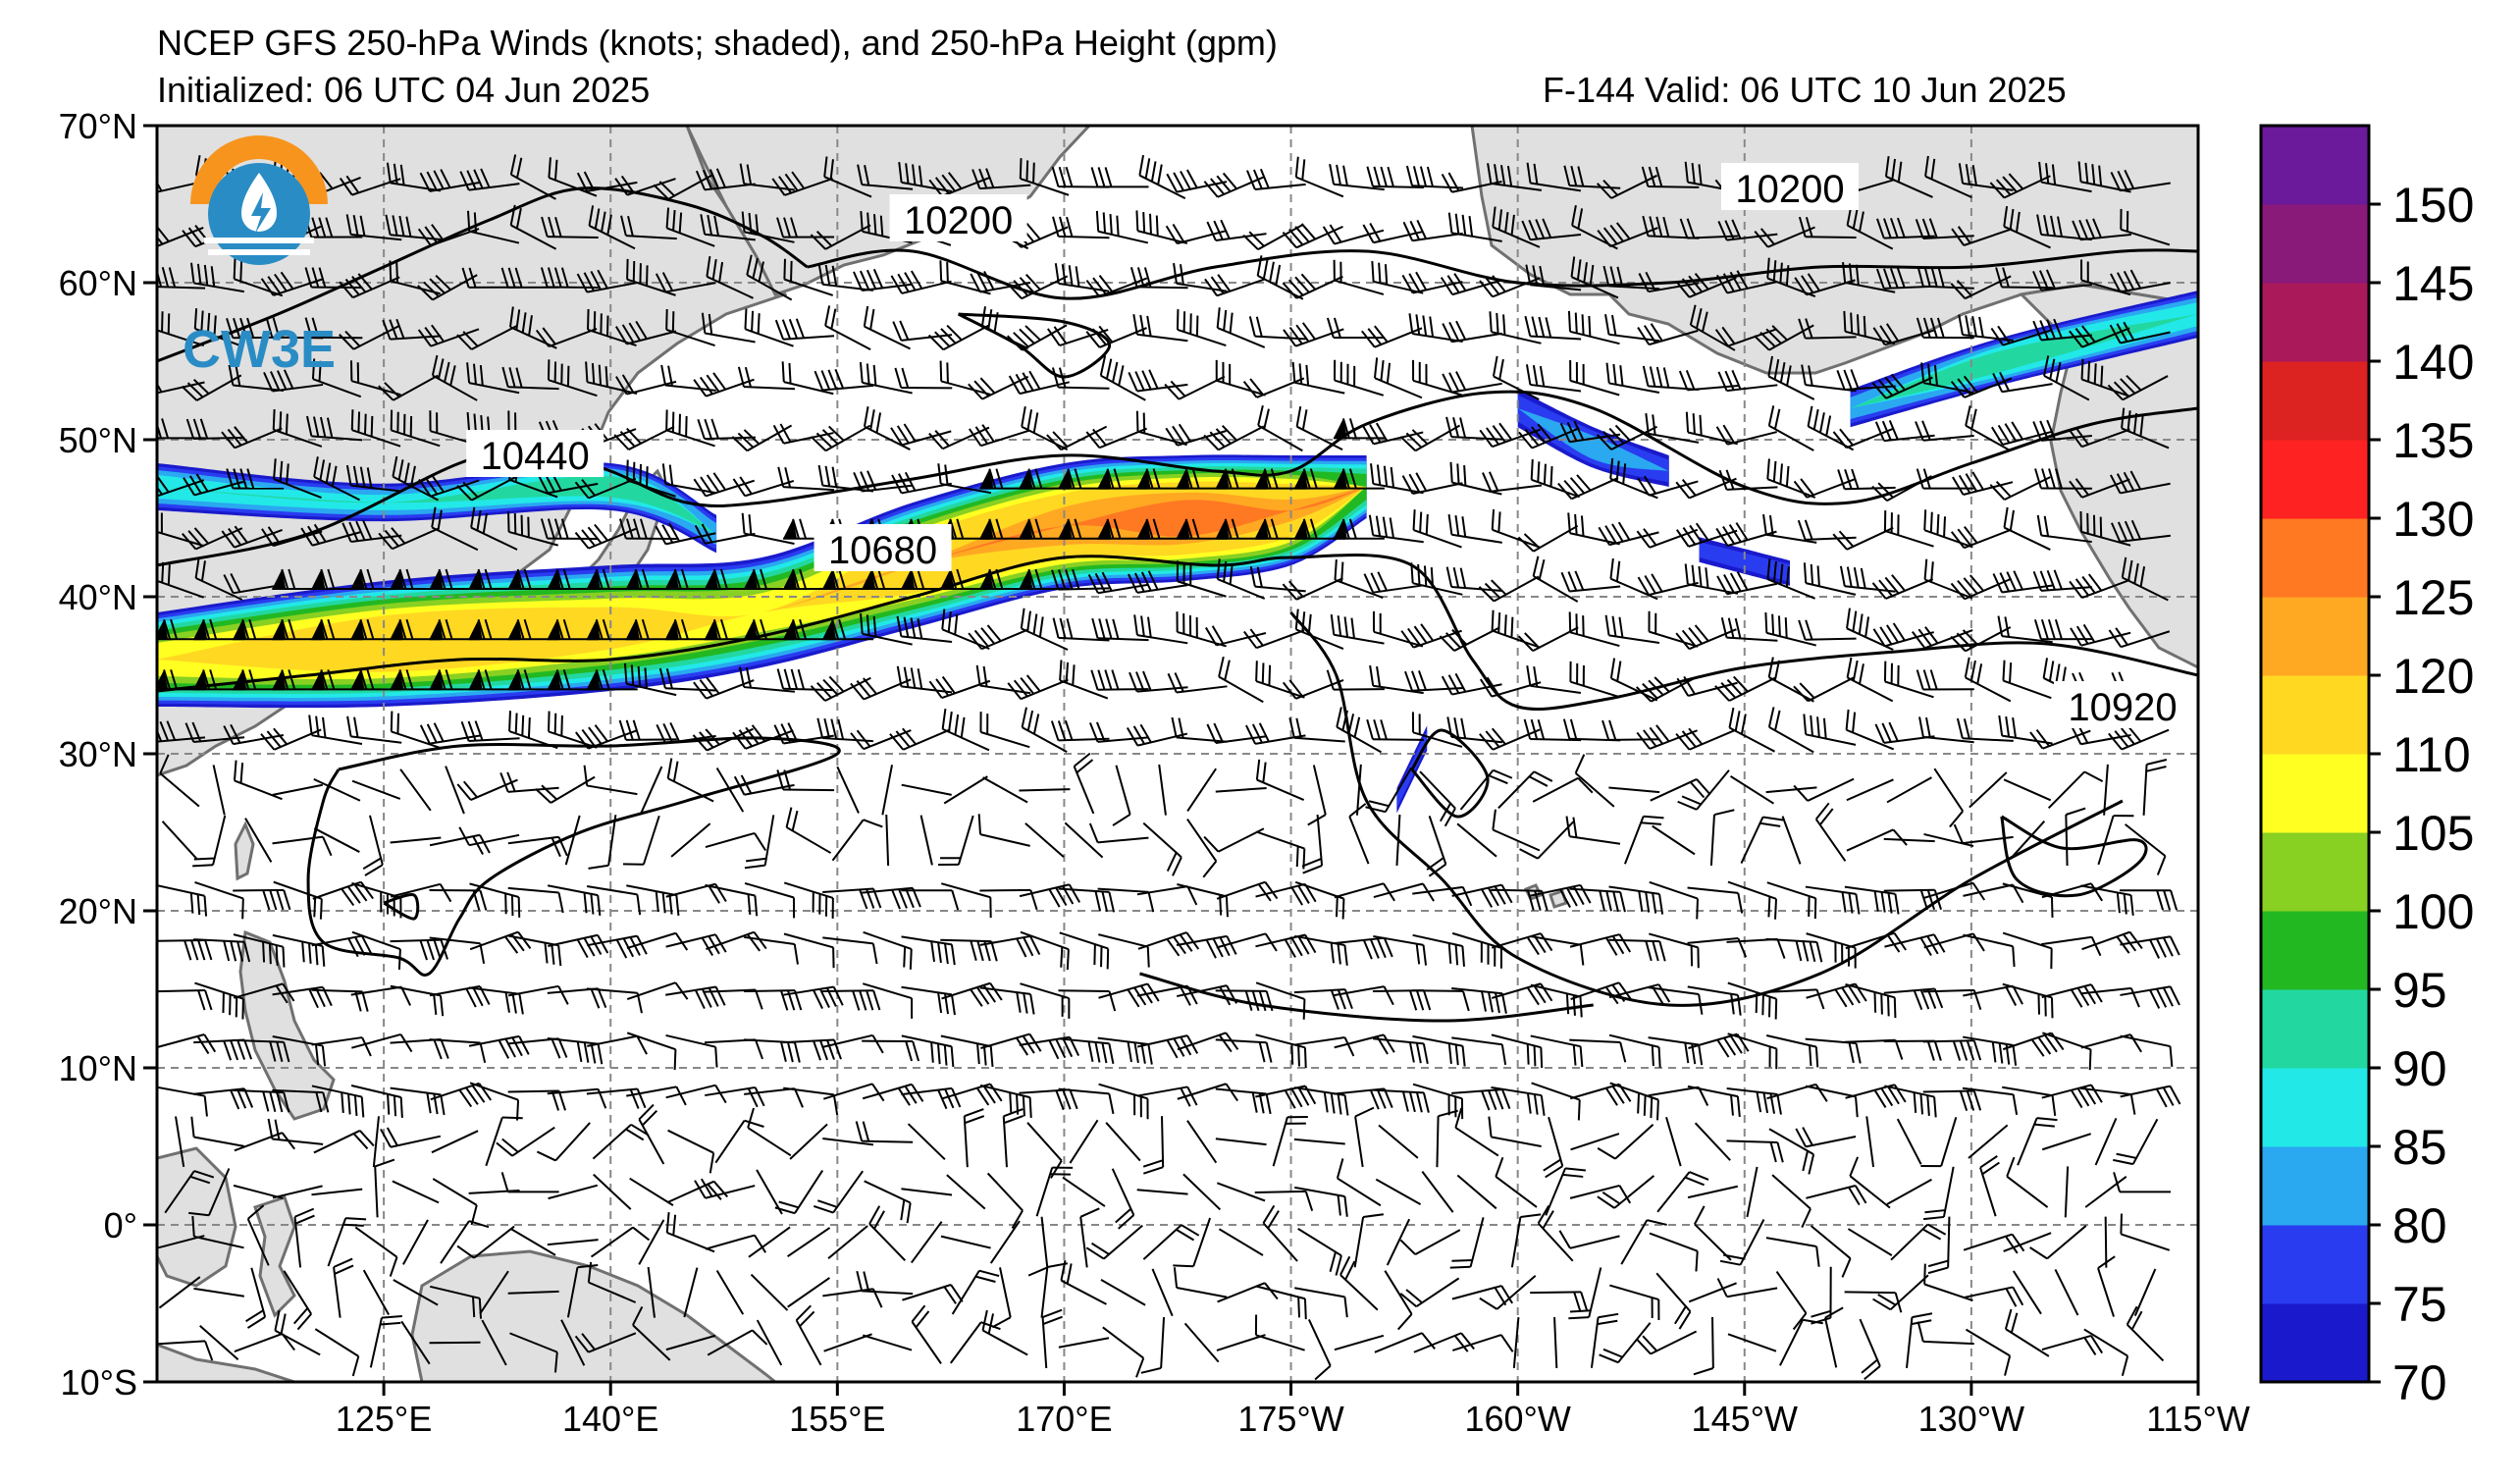 The image size is (2520, 1483). What do you see at coordinates (2074, 857) in the screenshot?
I see `height-contour` at bounding box center [2074, 857].